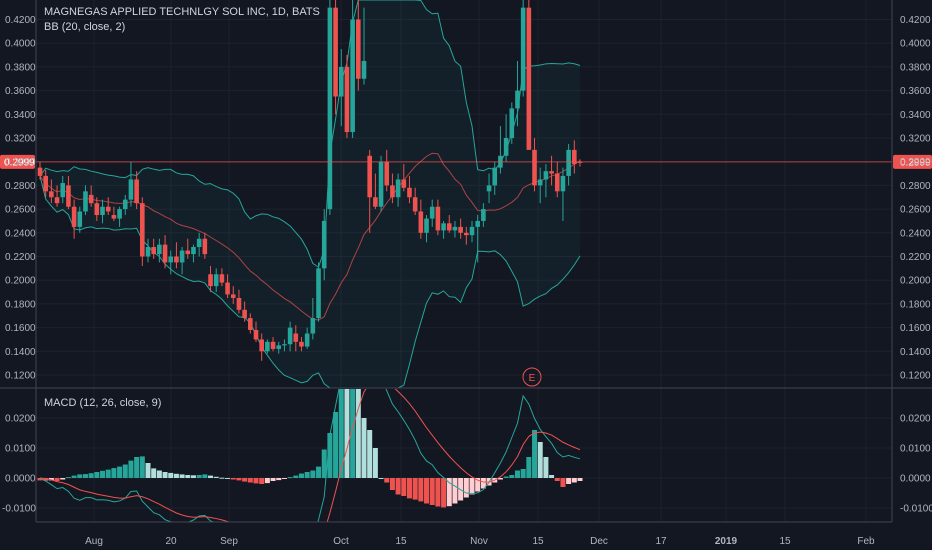  I want to click on macd-legend: MACD (12, 26, close, 9), so click(103, 403).